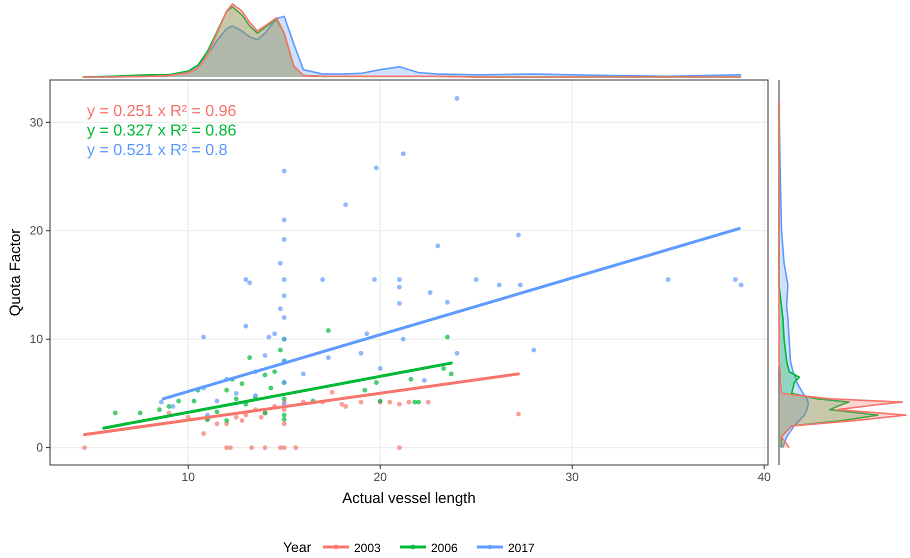 The image size is (910, 558). Describe the element at coordinates (15, 272) in the screenshot. I see `y-axis-title: Quota Factor` at that location.